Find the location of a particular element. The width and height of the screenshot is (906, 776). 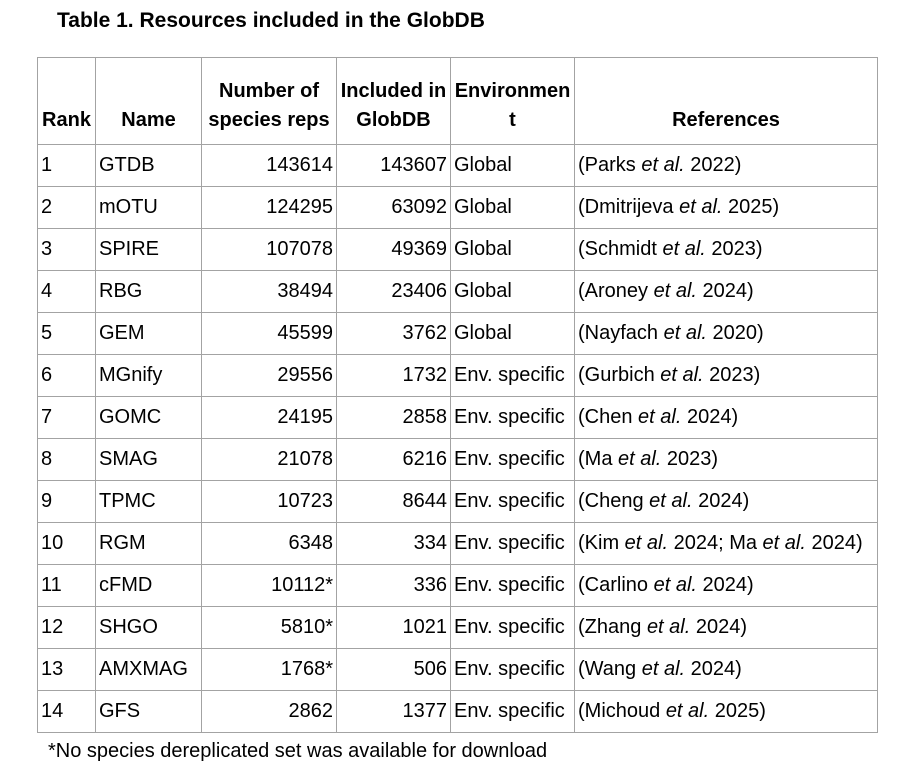

cell-references: (Dmitrijeva et al. 2025) is located at coordinates (726, 207).